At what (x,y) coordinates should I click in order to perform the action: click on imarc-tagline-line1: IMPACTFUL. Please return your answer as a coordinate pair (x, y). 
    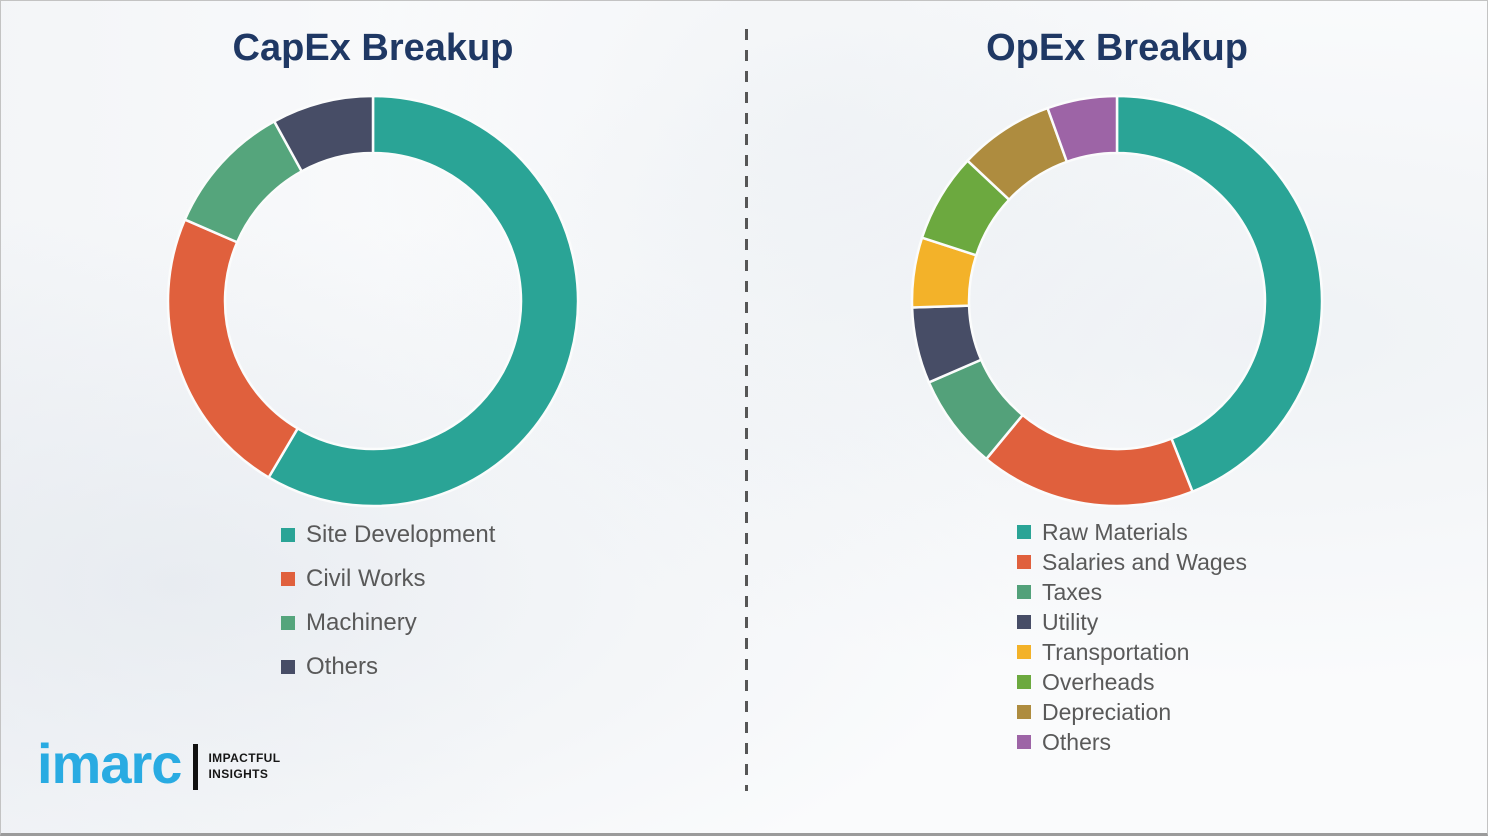
    Looking at the image, I should click on (244, 758).